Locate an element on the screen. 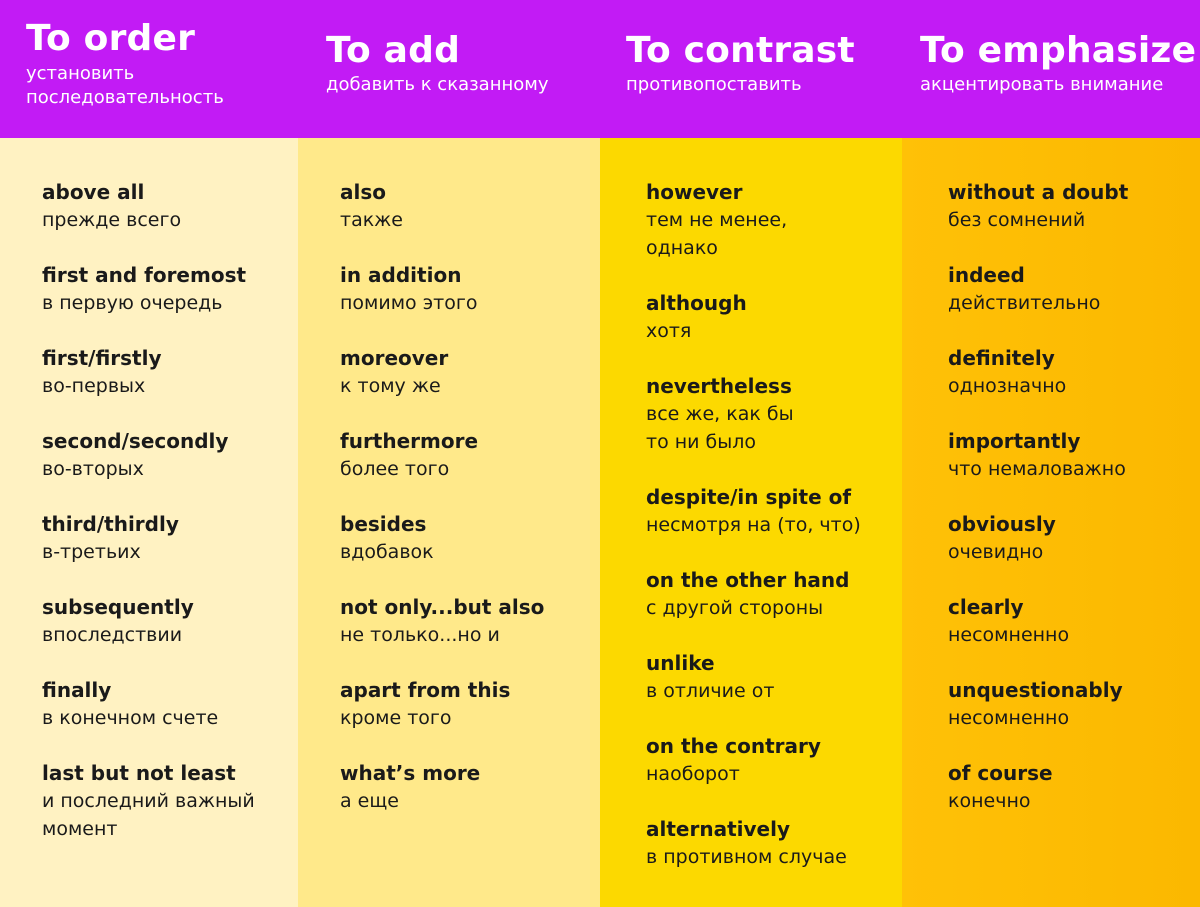  header-to-contrast: To contrast противопоставить is located at coordinates (751, 69).